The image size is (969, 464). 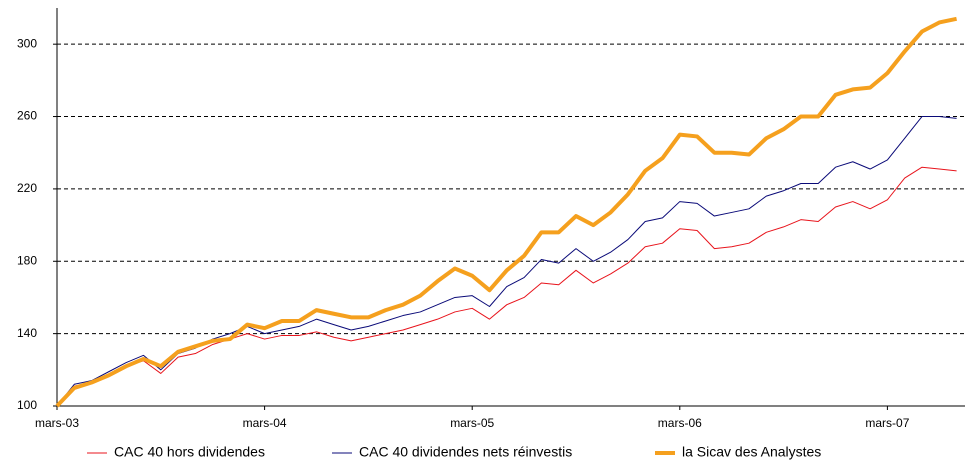 I want to click on y-tick-label: 140, so click(x=27, y=333).